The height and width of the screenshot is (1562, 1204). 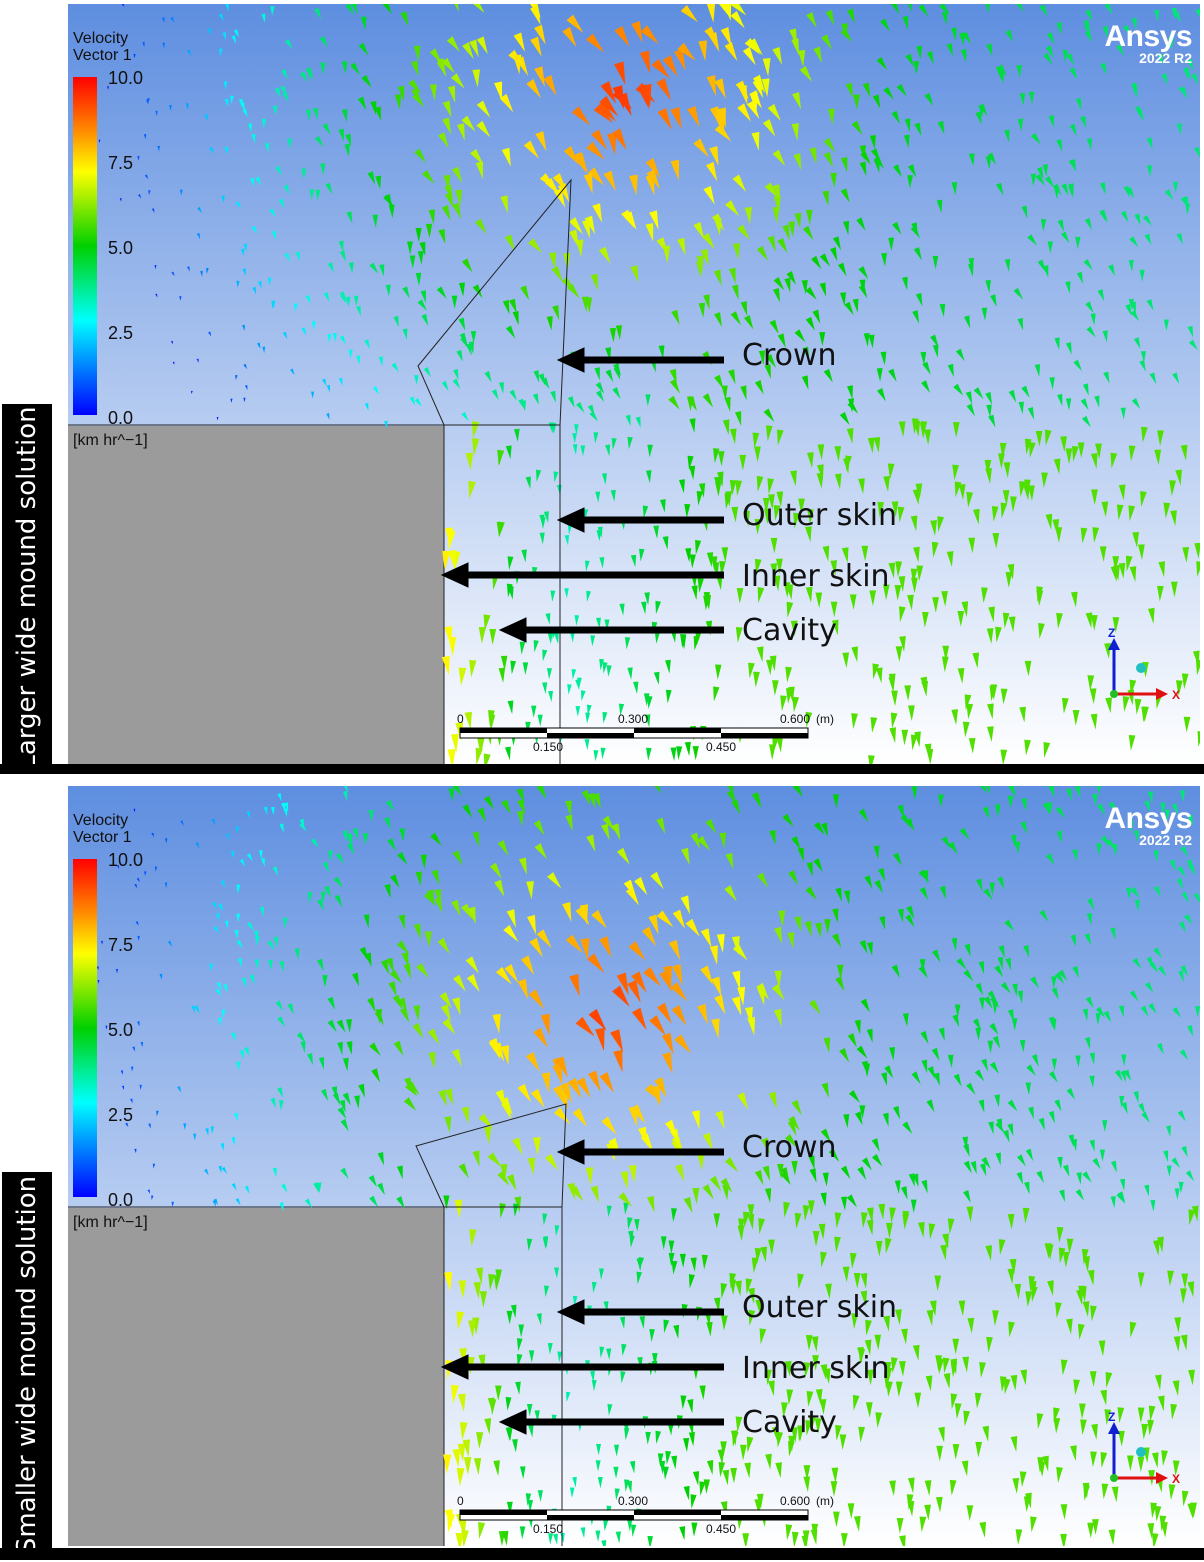 I want to click on brand-name: Ansys, so click(x=1148, y=36).